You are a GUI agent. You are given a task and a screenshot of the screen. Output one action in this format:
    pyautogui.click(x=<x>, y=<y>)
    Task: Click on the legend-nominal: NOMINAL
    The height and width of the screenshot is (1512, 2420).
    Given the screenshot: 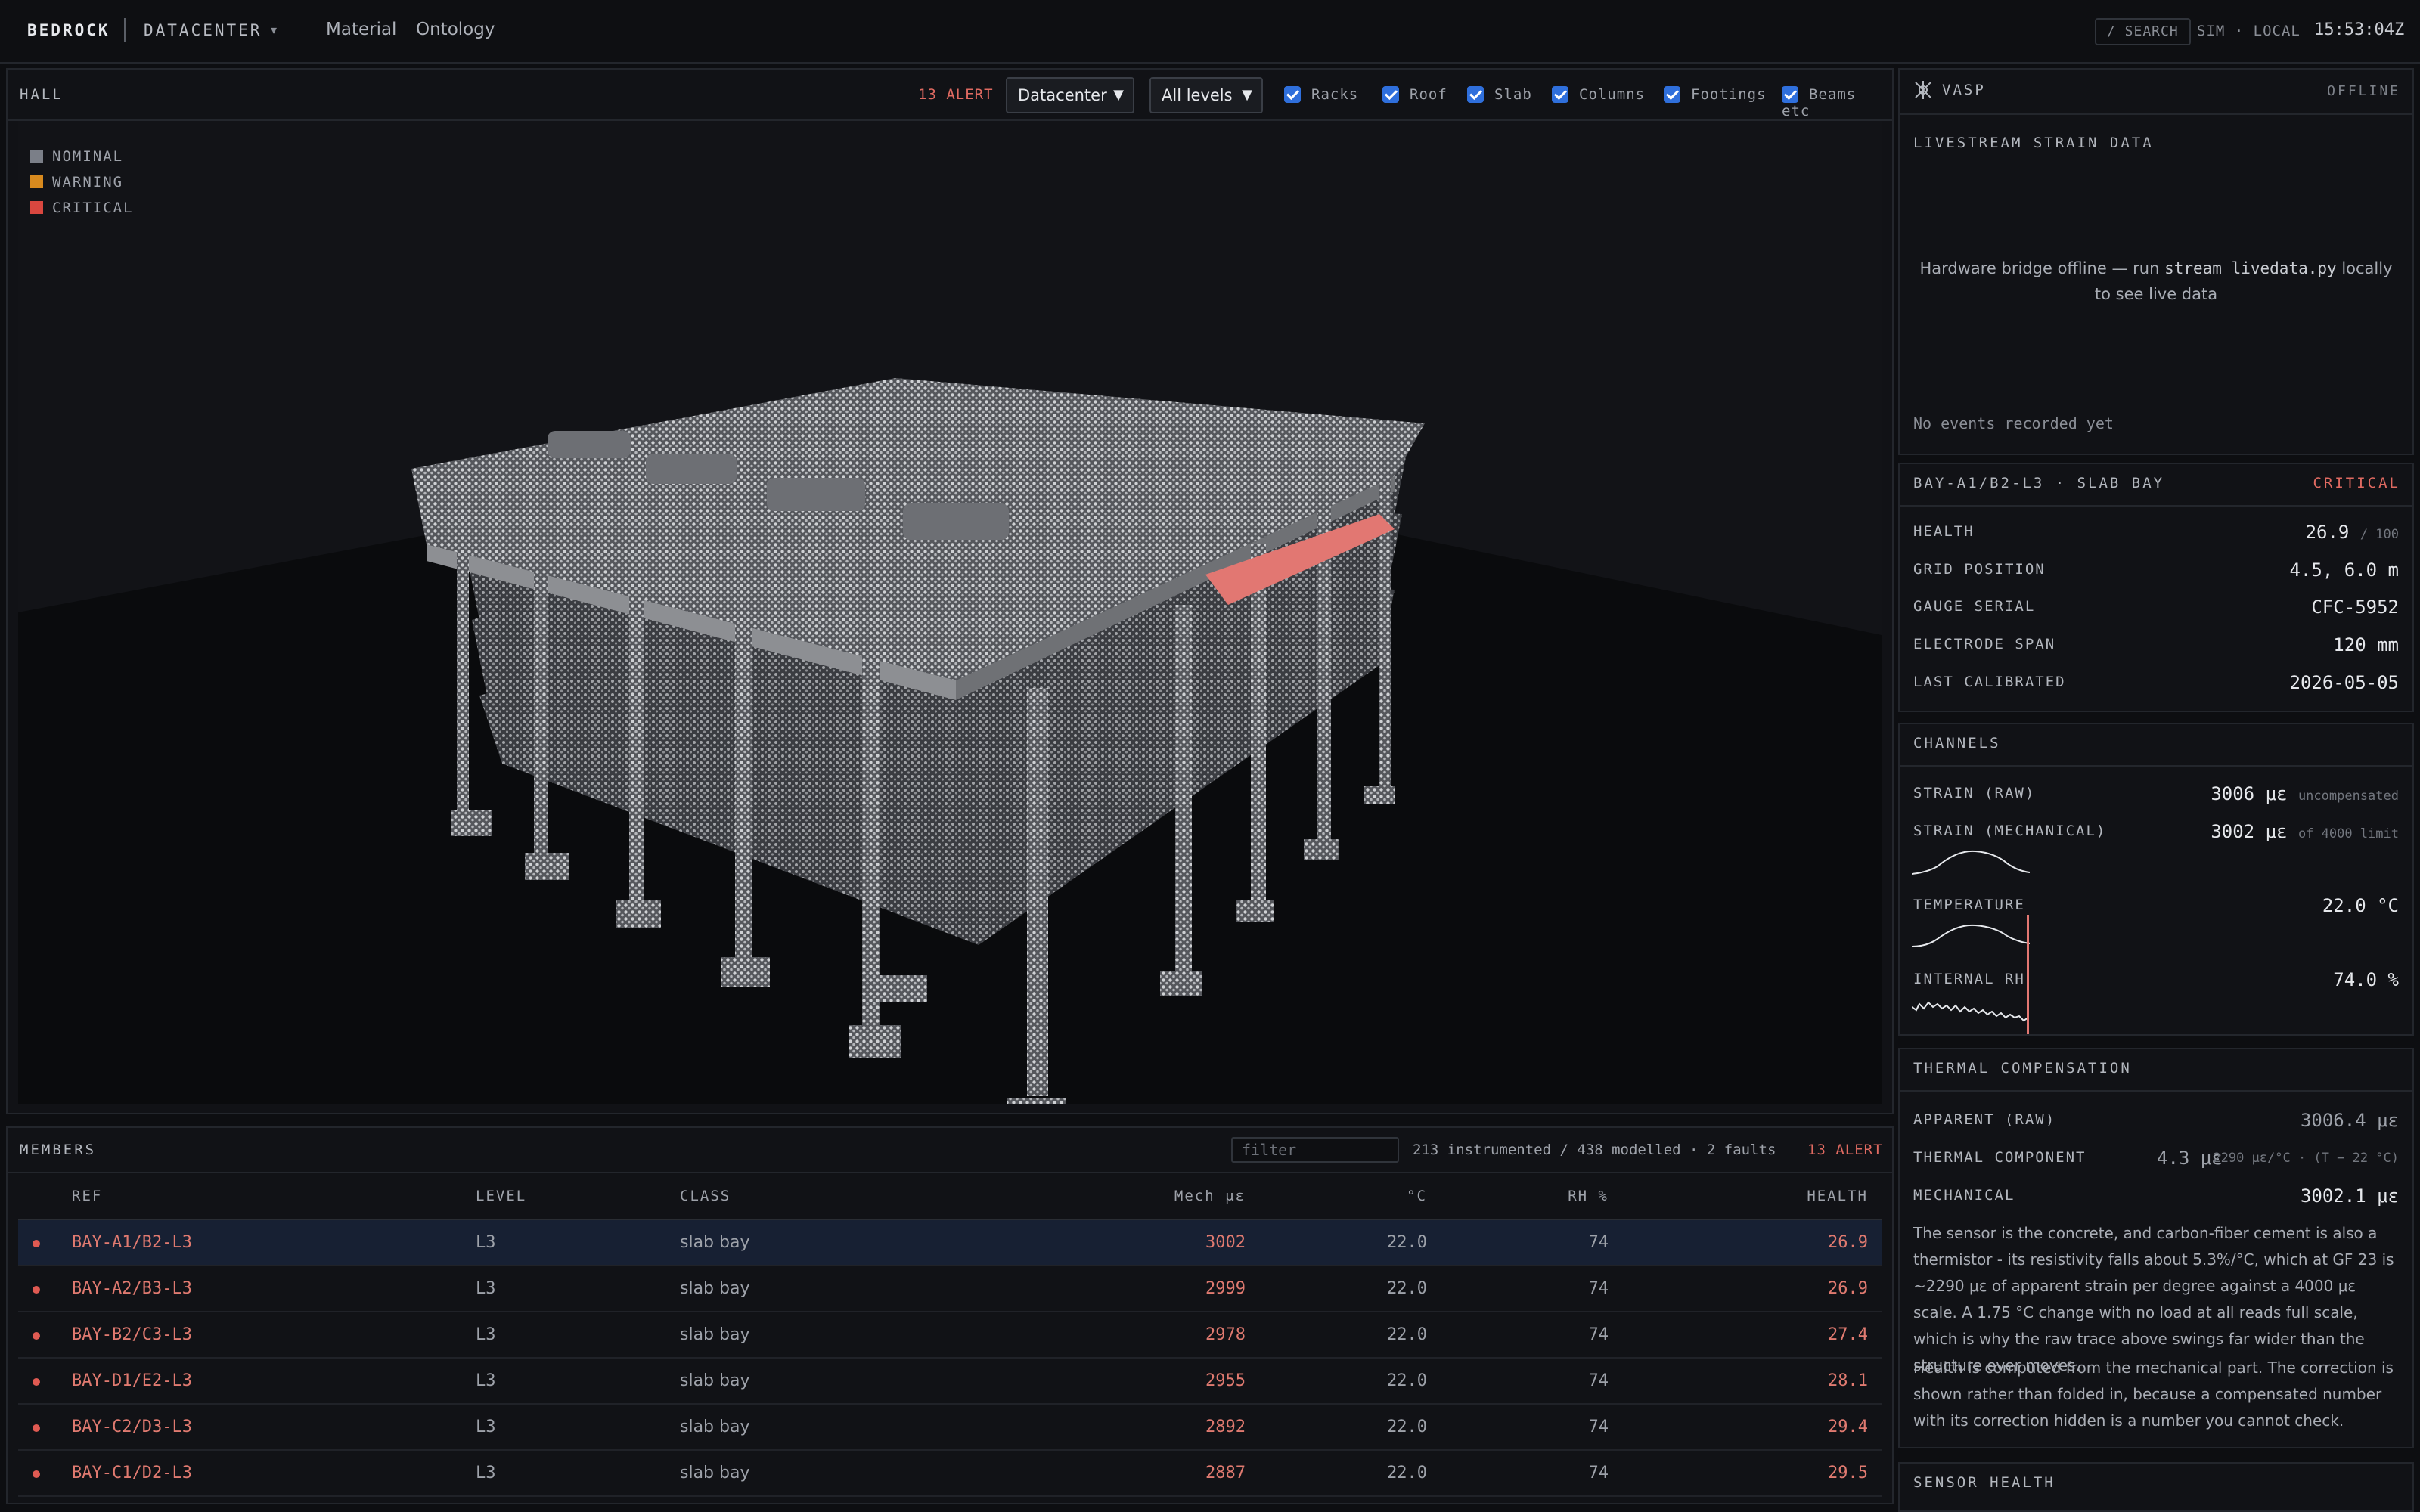 What is the action you would take?
    pyautogui.click(x=82, y=161)
    